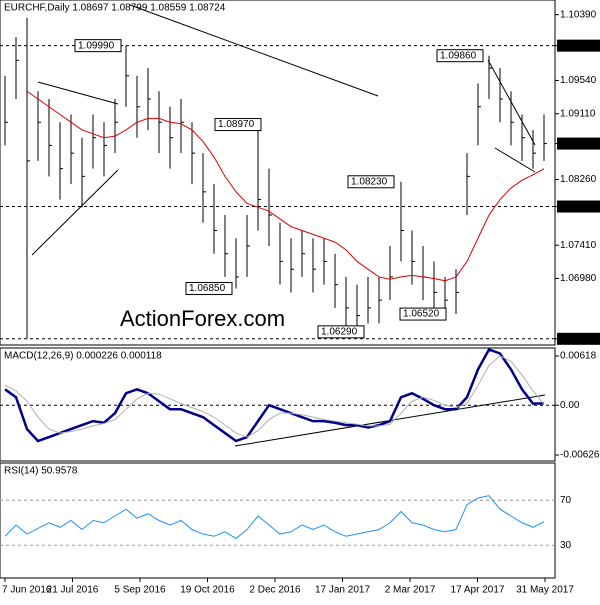  What do you see at coordinates (202, 318) in the screenshot?
I see `watermark: ActionForex.com` at bounding box center [202, 318].